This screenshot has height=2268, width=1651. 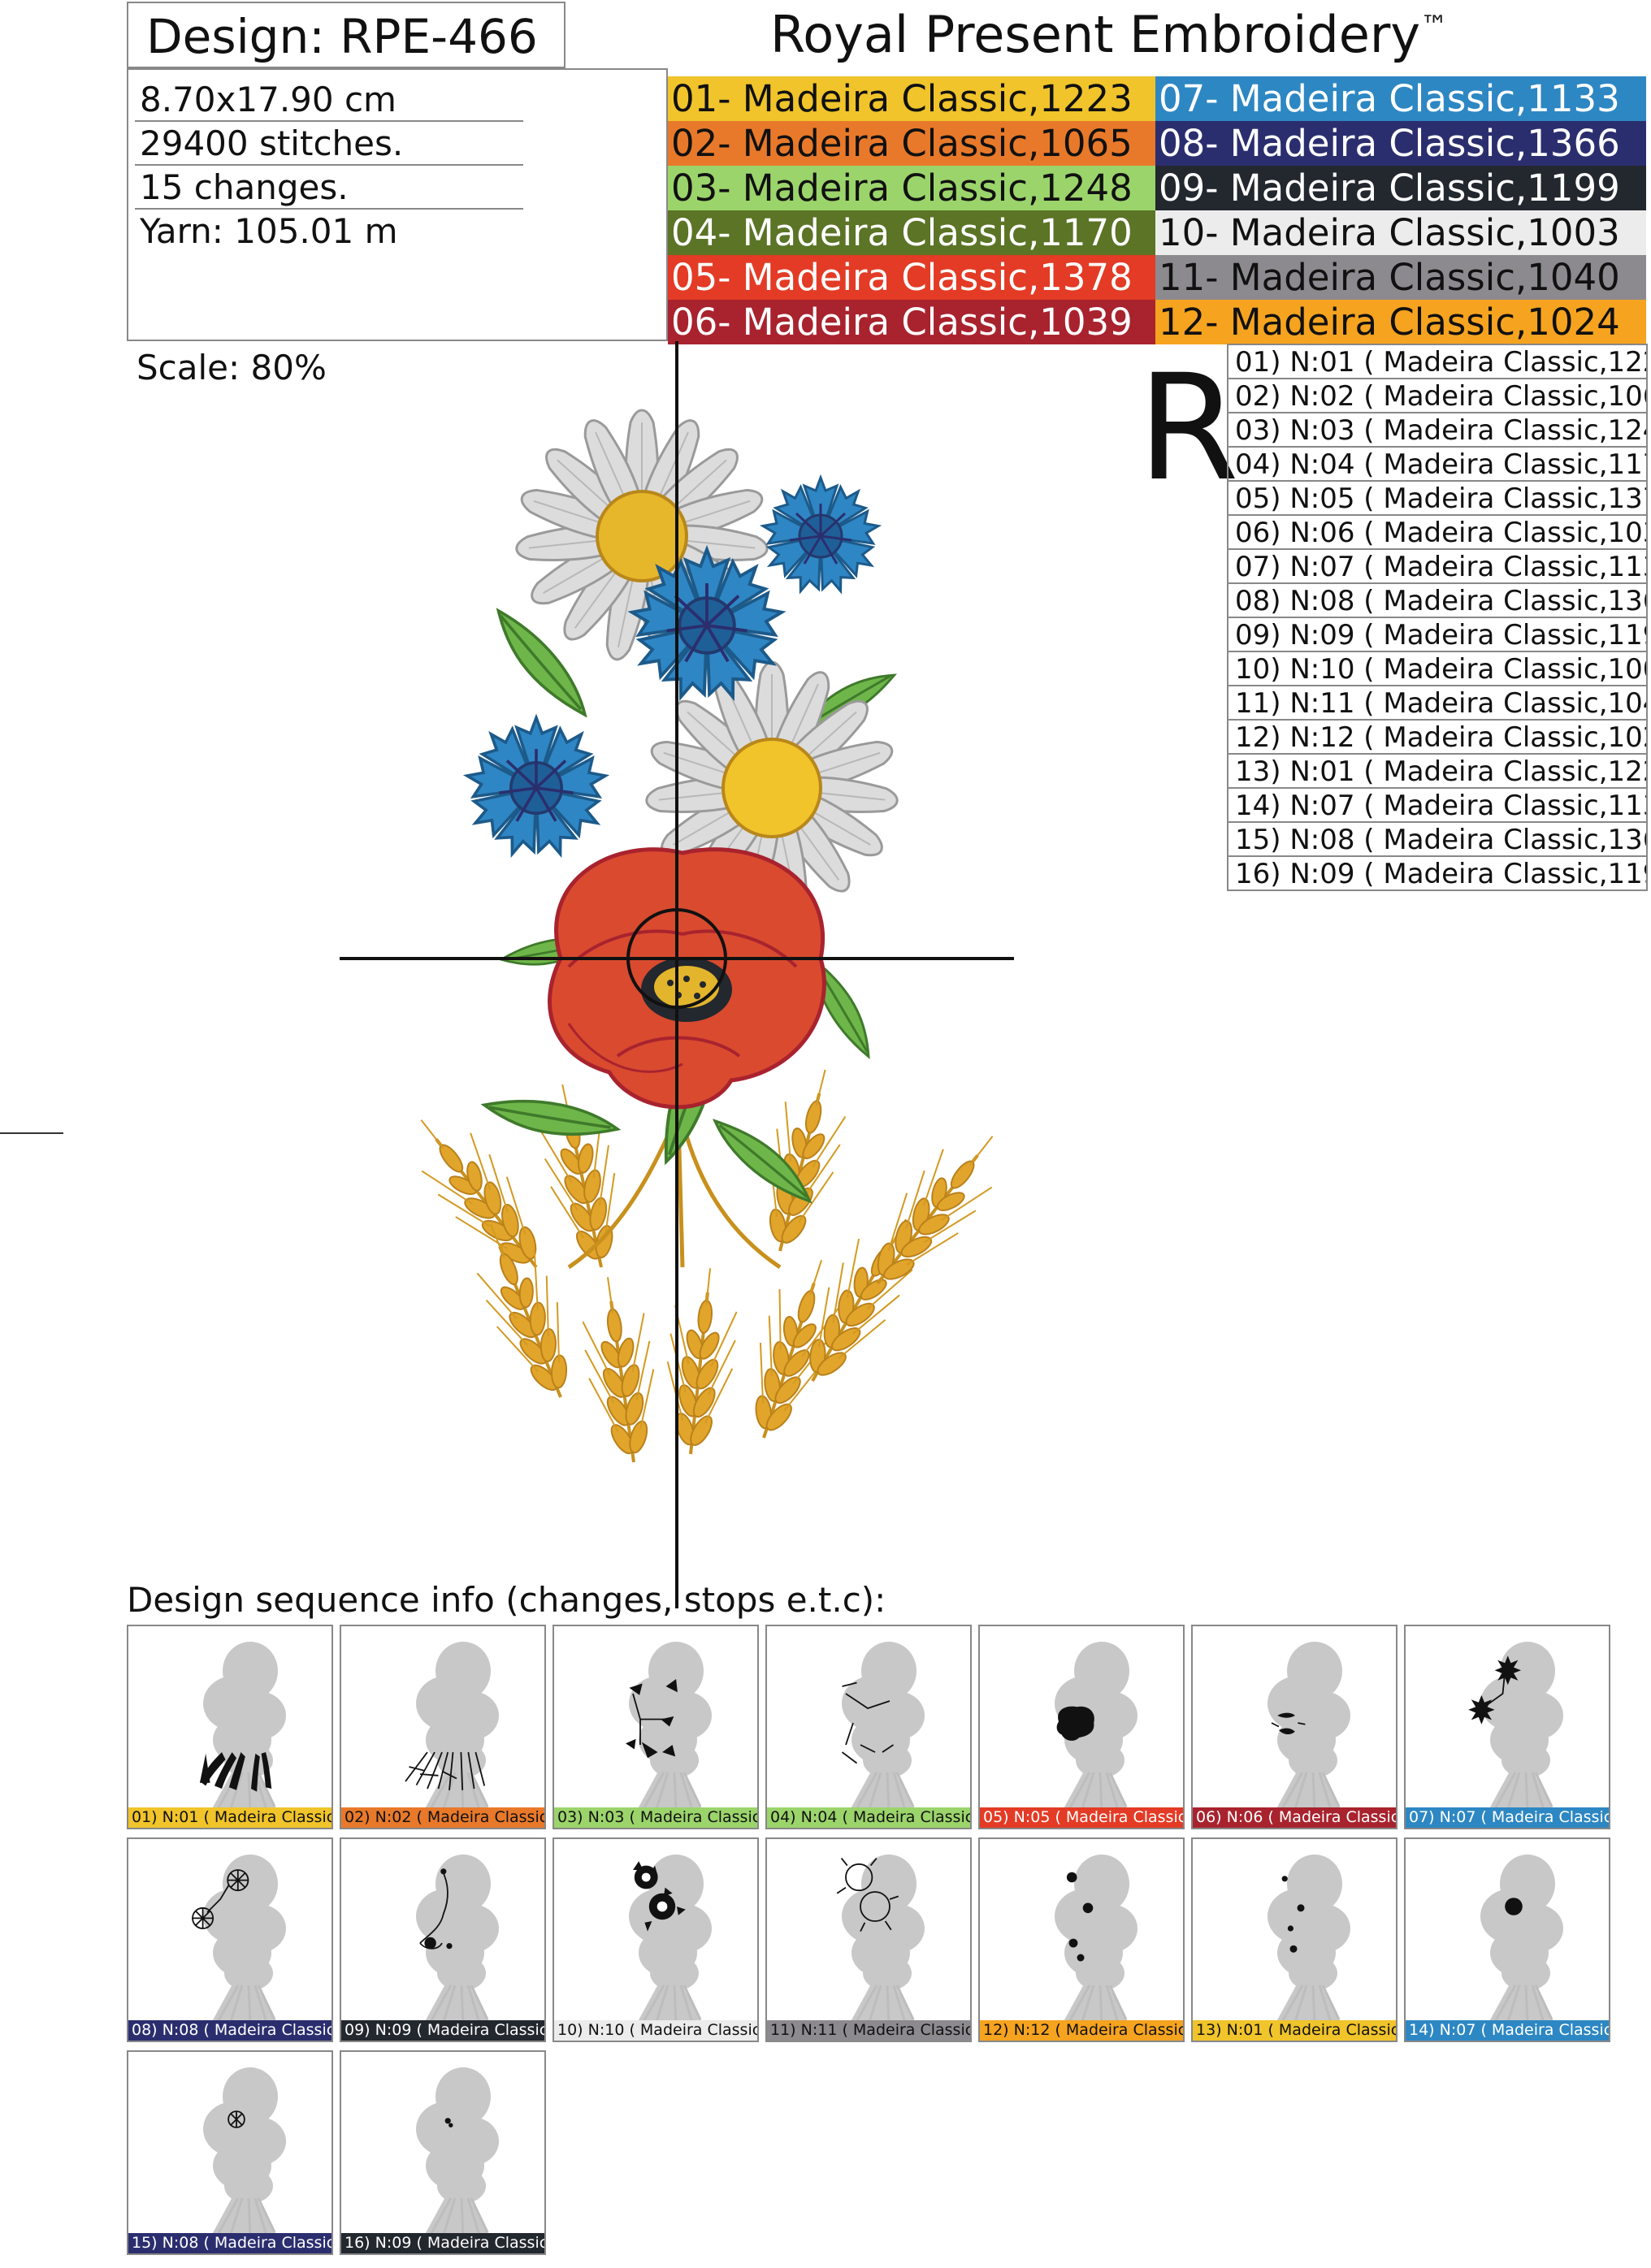 I want to click on yarn-length: Yarn: 105.01 m, so click(x=269, y=231).